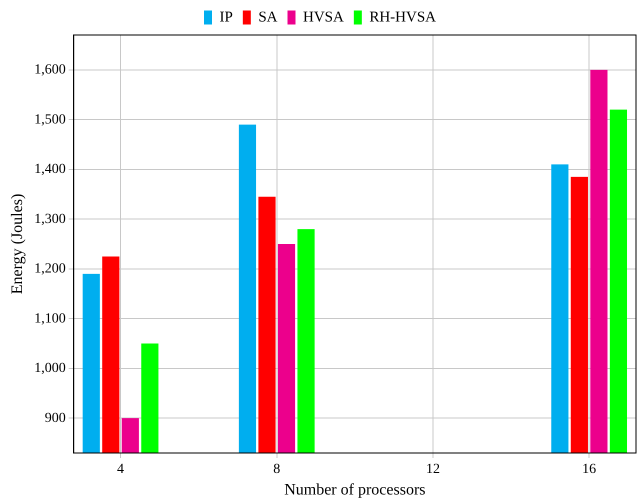 Image resolution: width=637 pixels, height=502 pixels. I want to click on x-tick-label: 8, so click(276, 470).